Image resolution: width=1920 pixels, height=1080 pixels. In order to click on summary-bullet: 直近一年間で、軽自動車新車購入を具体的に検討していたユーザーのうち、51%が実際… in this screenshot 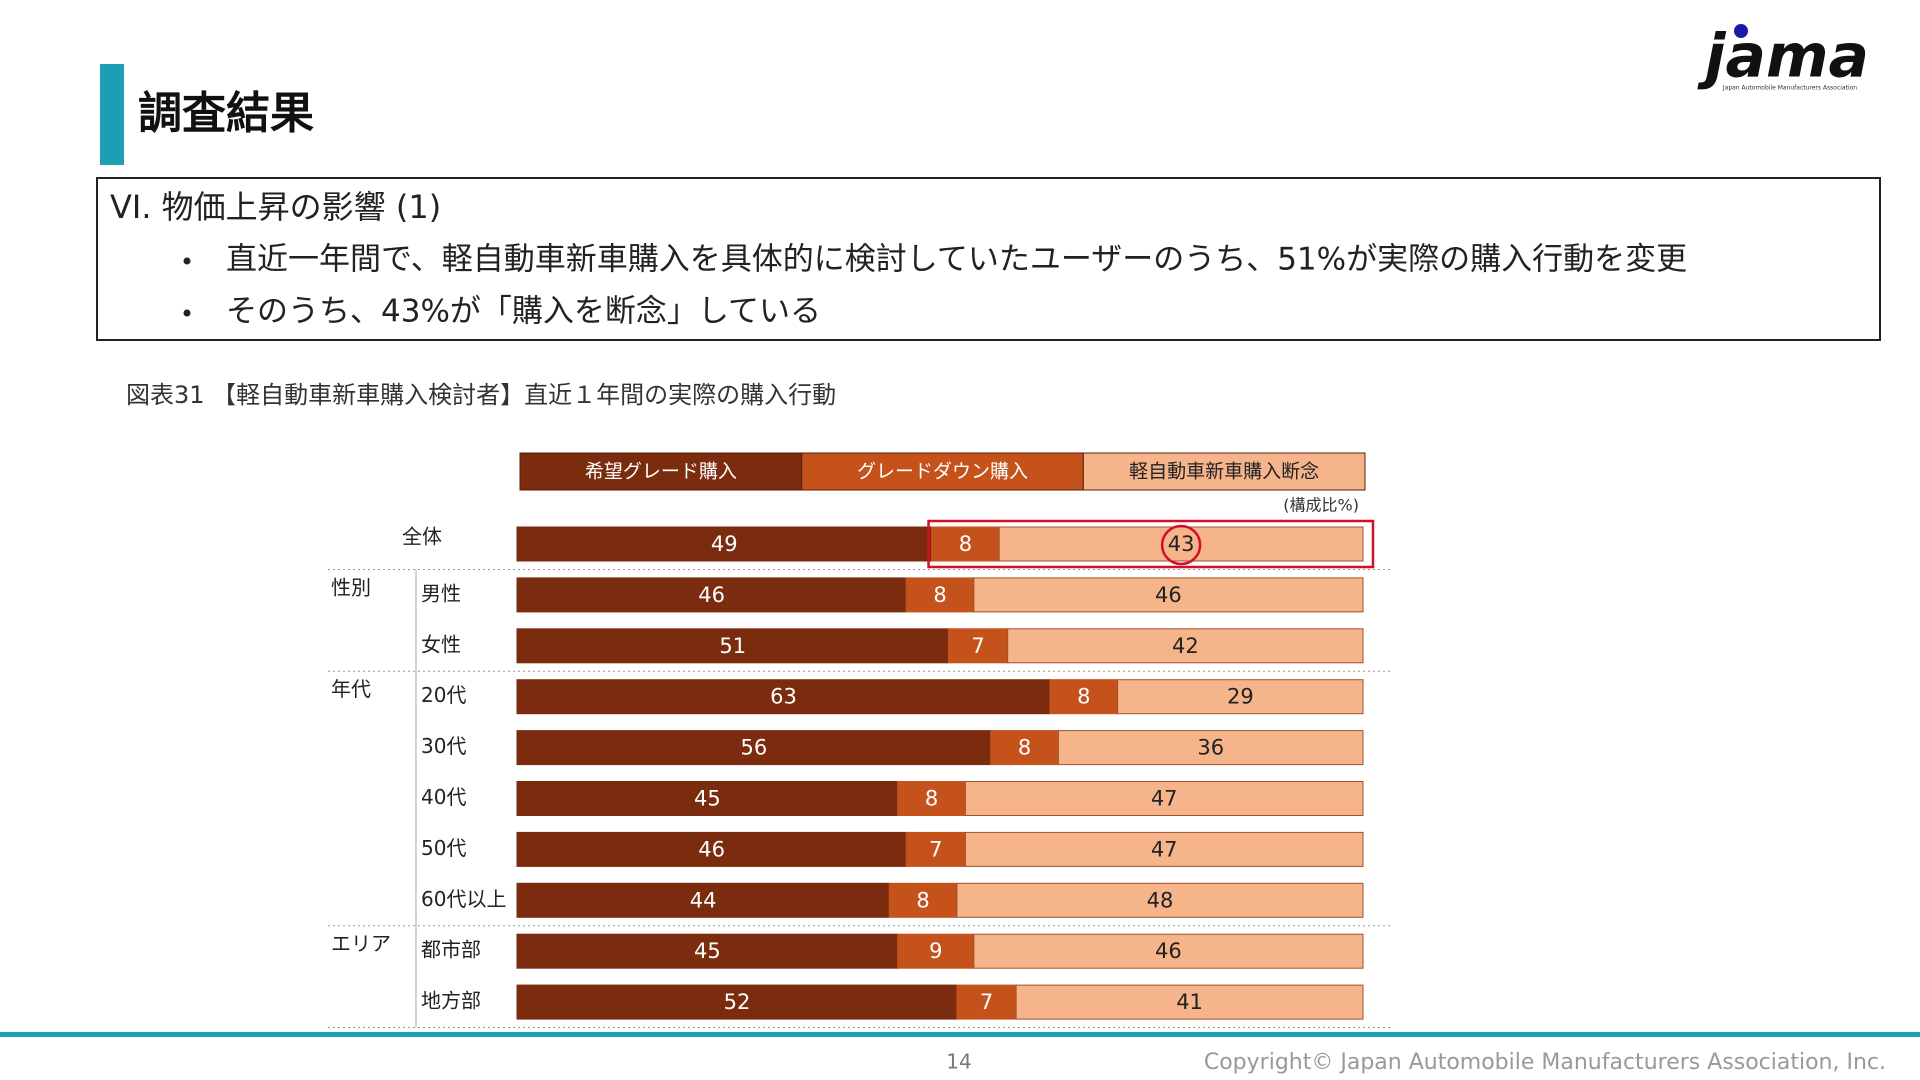, I will do `click(956, 260)`.